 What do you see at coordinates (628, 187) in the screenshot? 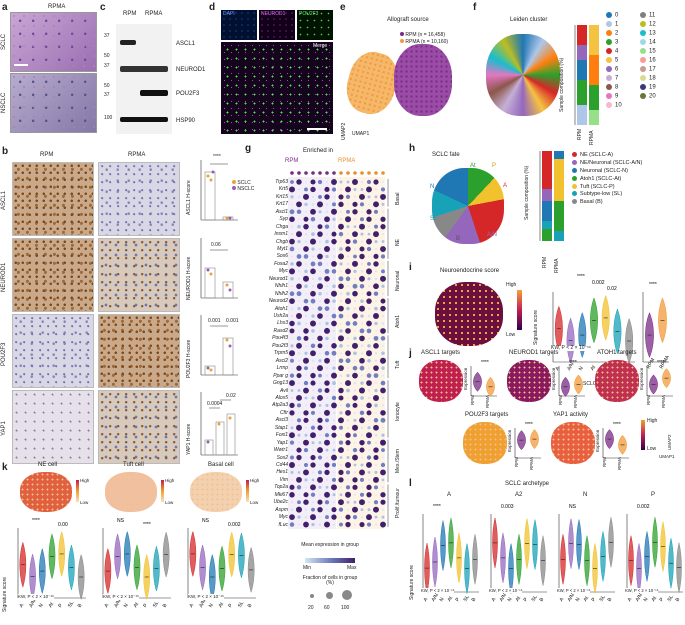
I see `fate-legend-item: Tuft (SCLC-P)` at bounding box center [628, 187].